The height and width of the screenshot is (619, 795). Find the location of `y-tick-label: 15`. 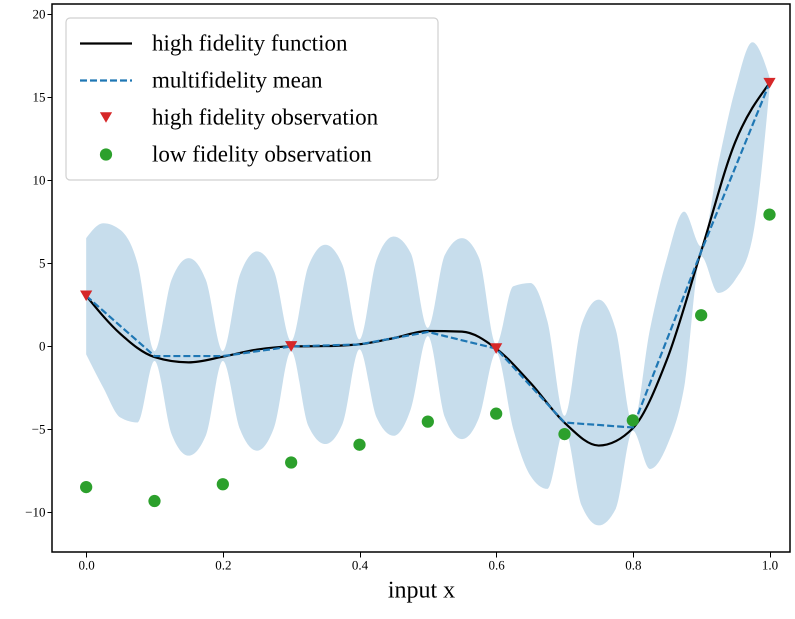

y-tick-label: 15 is located at coordinates (39, 96).